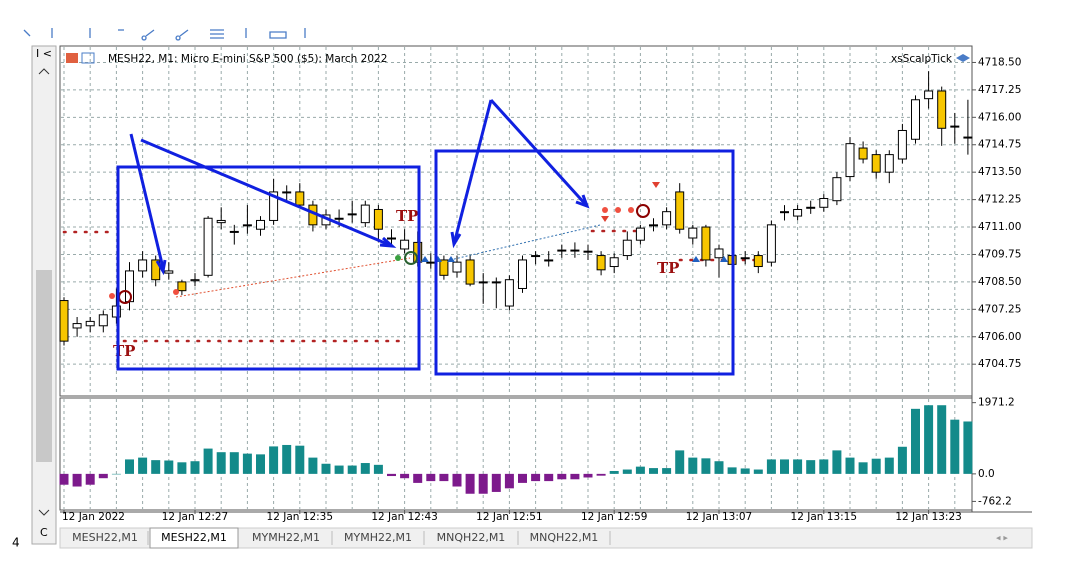  Describe the element at coordinates (999, 309) in the screenshot. I see `y-tick-label: 4707.25` at that location.